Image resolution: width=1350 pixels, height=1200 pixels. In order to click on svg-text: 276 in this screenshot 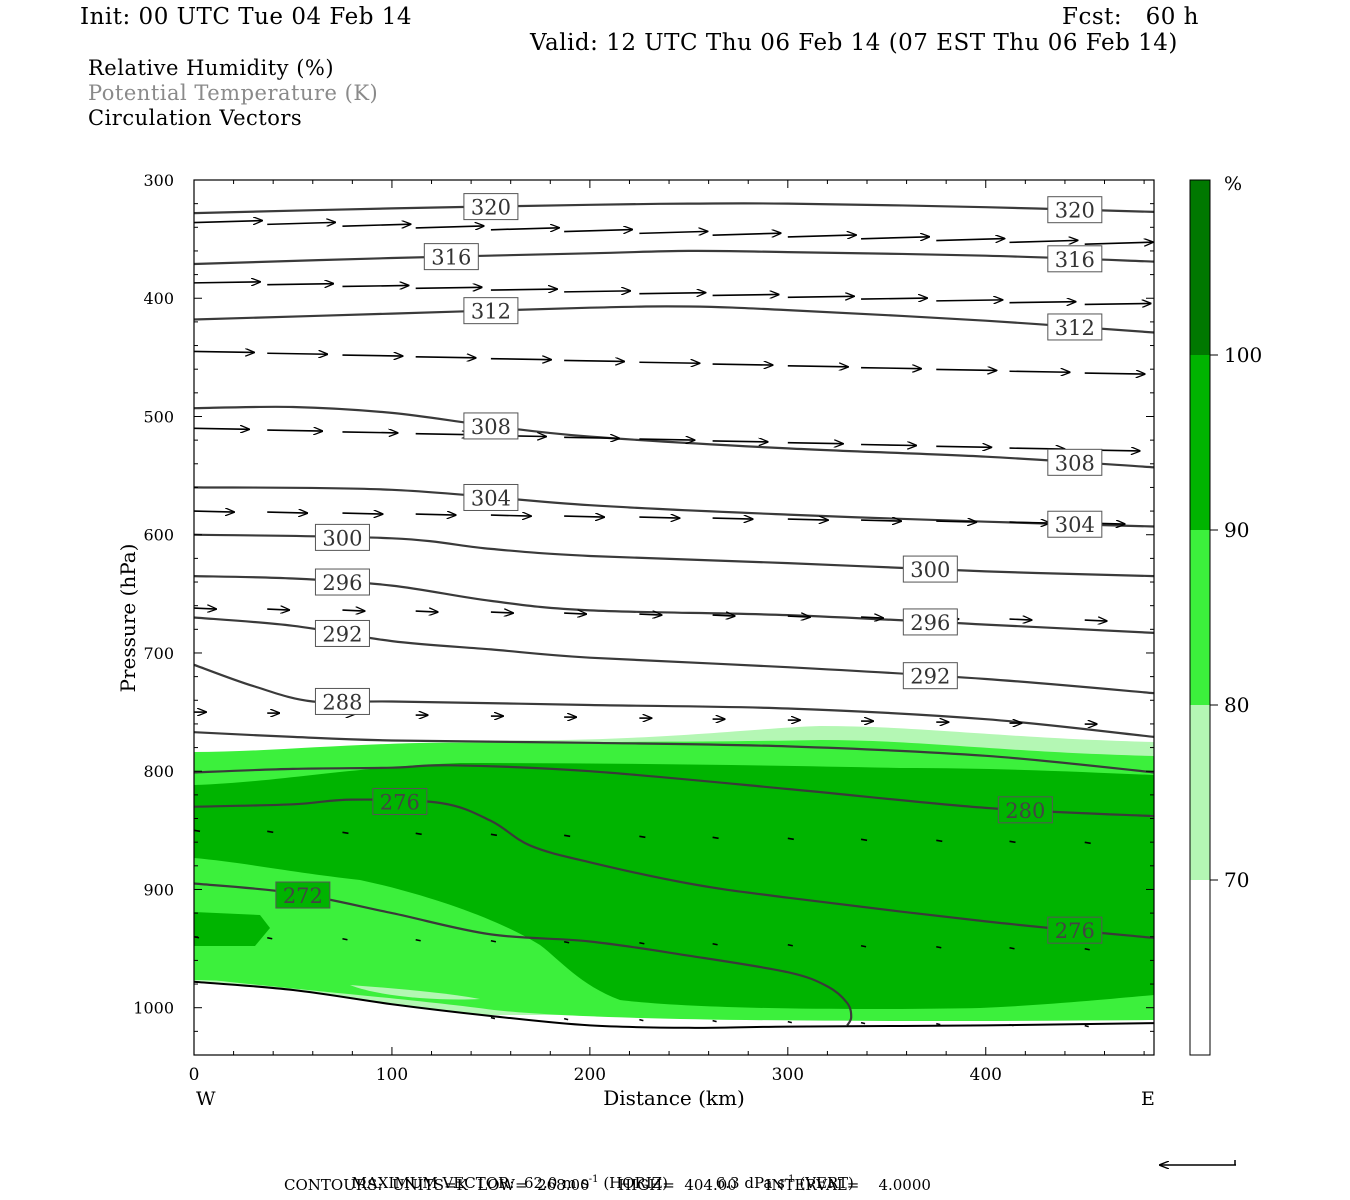, I will do `click(1075, 931)`.